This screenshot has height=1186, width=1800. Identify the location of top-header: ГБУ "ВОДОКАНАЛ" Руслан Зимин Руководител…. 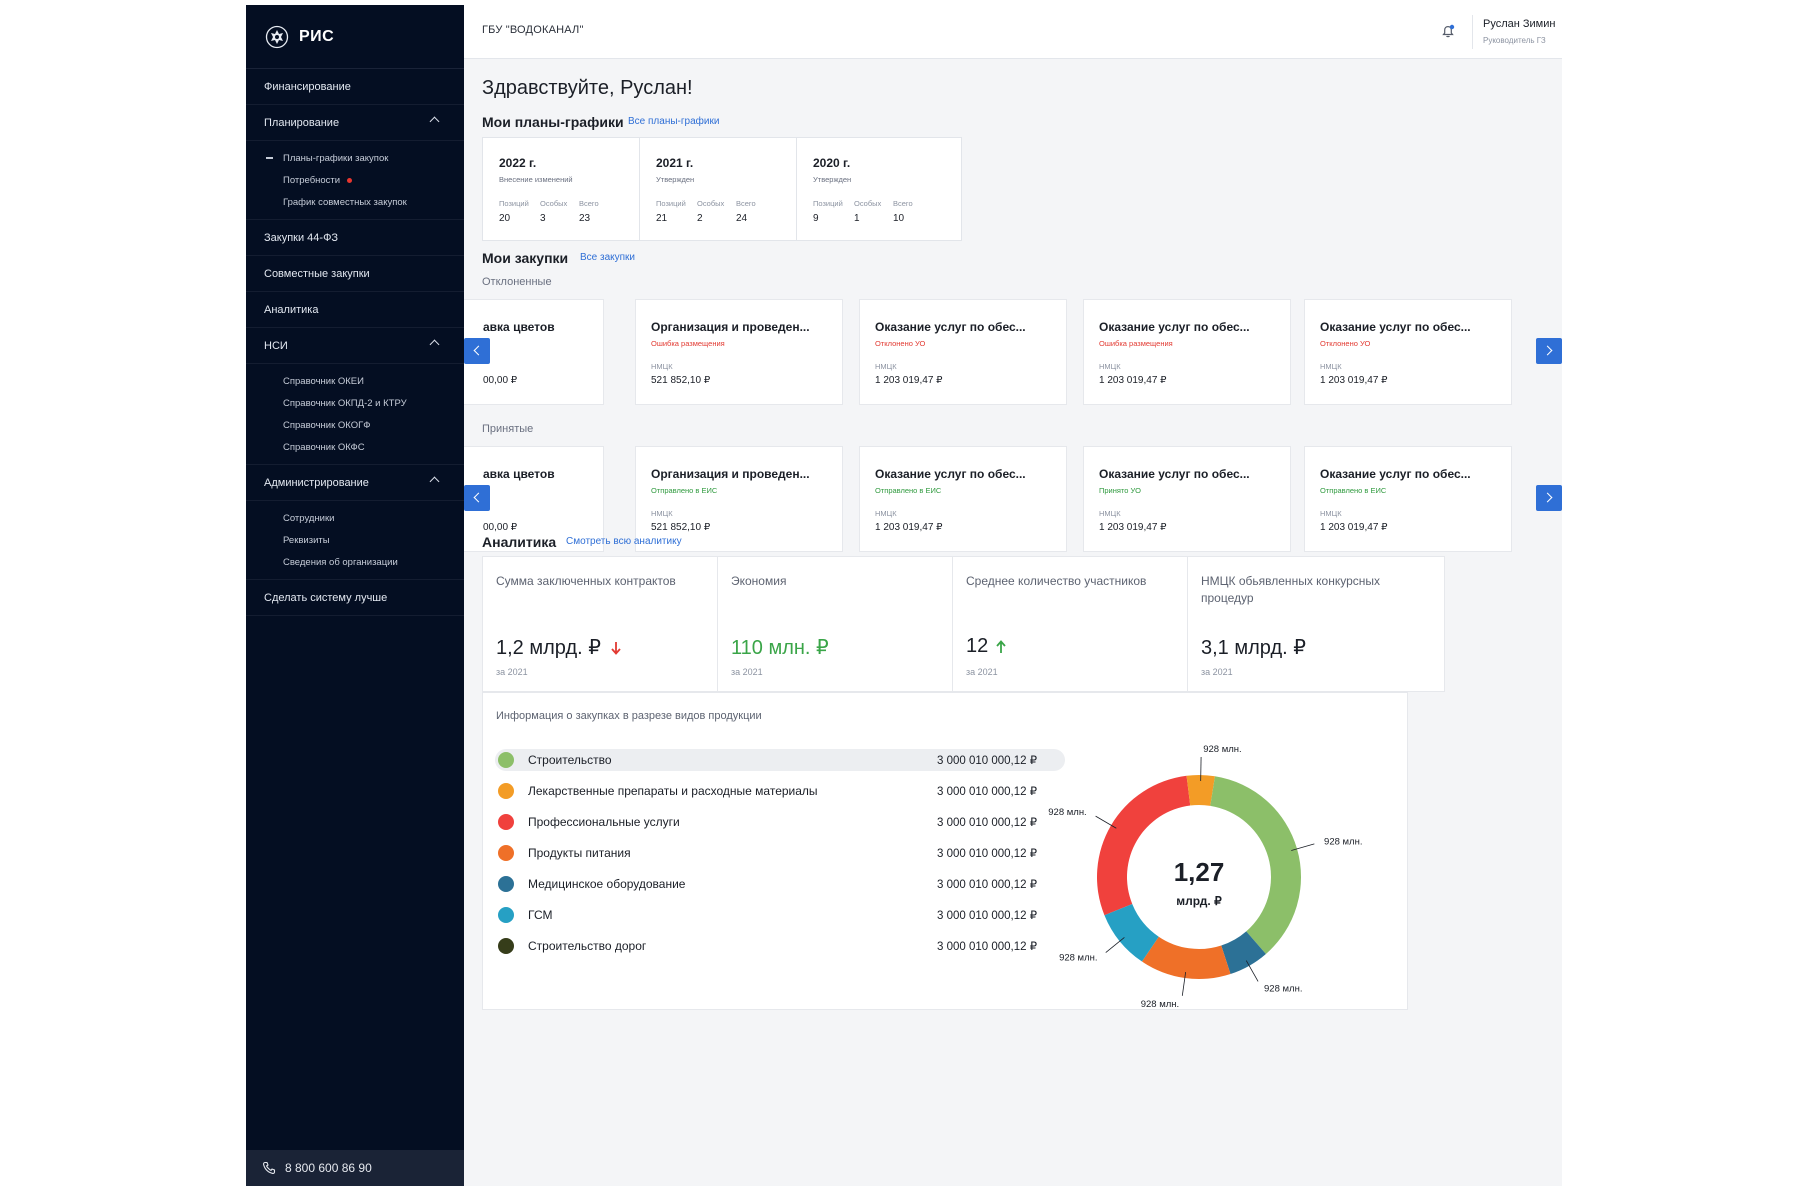
(1013, 32).